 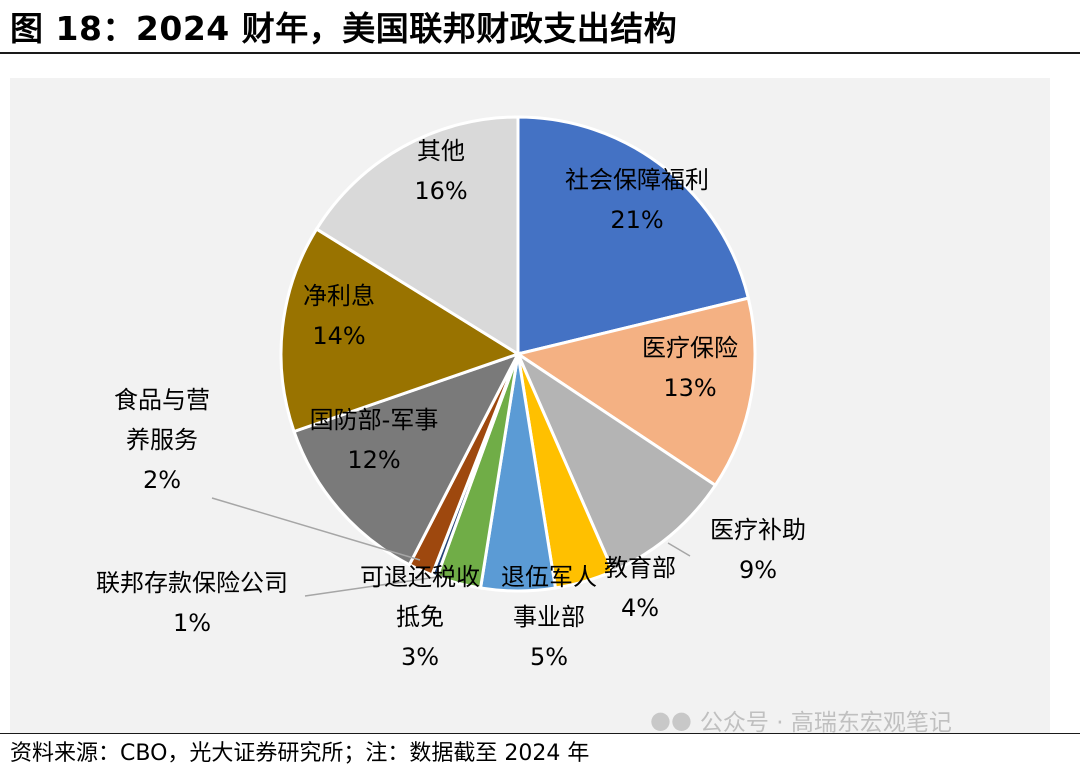 What do you see at coordinates (339, 316) in the screenshot?
I see `slice-label: 净利息 14%` at bounding box center [339, 316].